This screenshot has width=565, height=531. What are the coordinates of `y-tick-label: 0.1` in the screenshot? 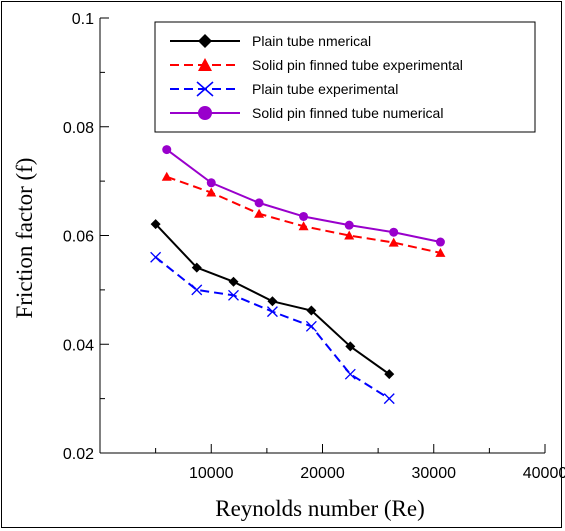 It's located at (83, 19).